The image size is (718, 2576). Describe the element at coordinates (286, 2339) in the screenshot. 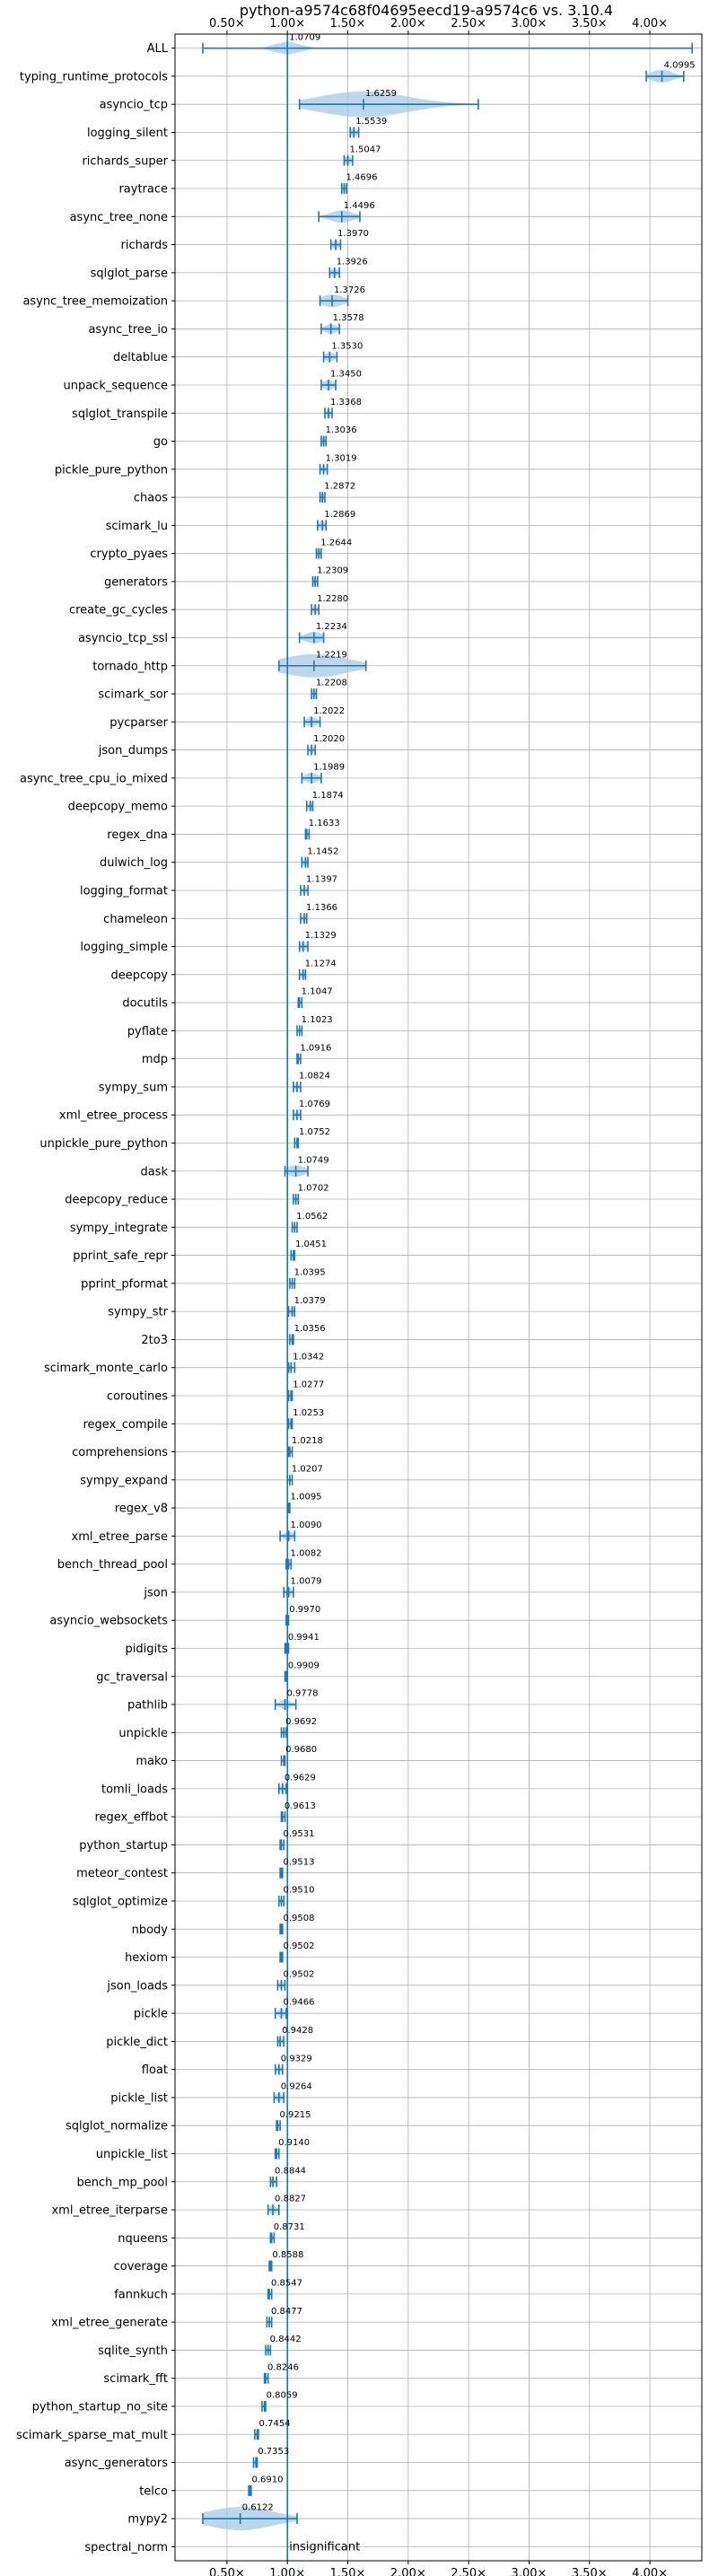

I see `value-label: 0.8442` at that location.